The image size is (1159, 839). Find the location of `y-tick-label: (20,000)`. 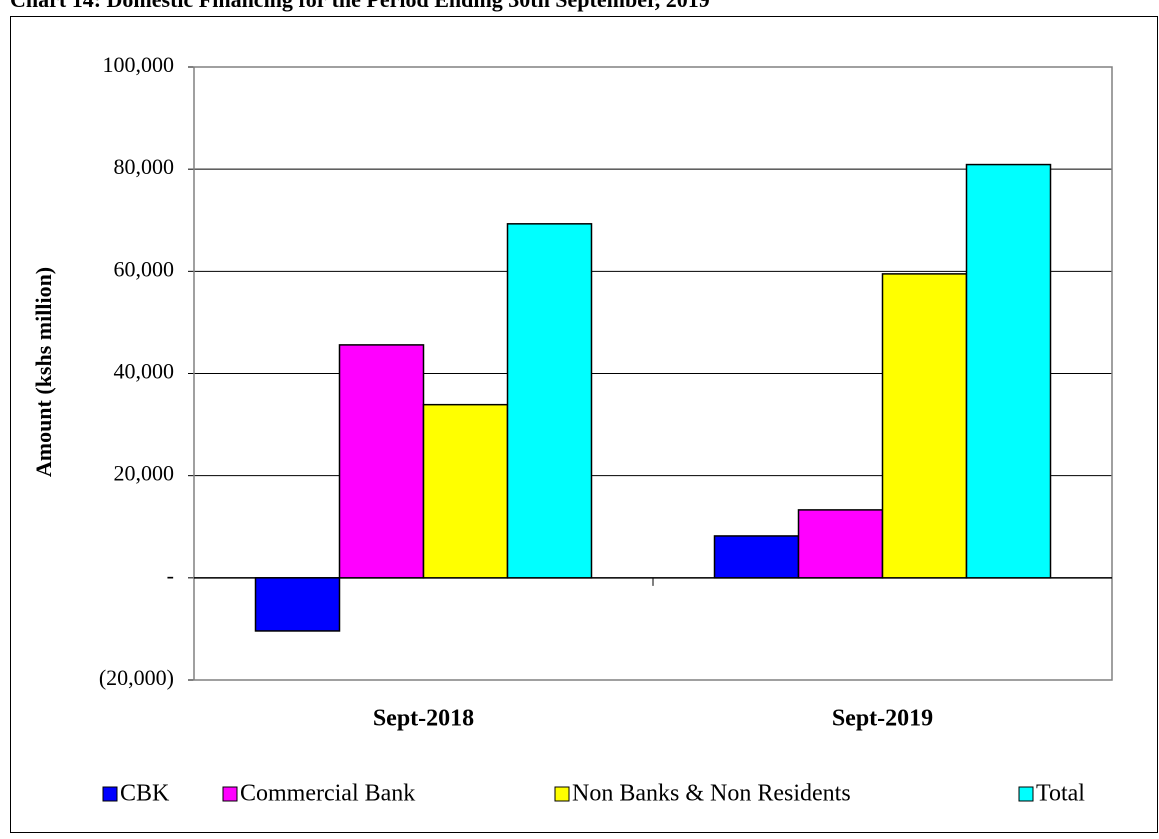

y-tick-label: (20,000) is located at coordinates (136, 677).